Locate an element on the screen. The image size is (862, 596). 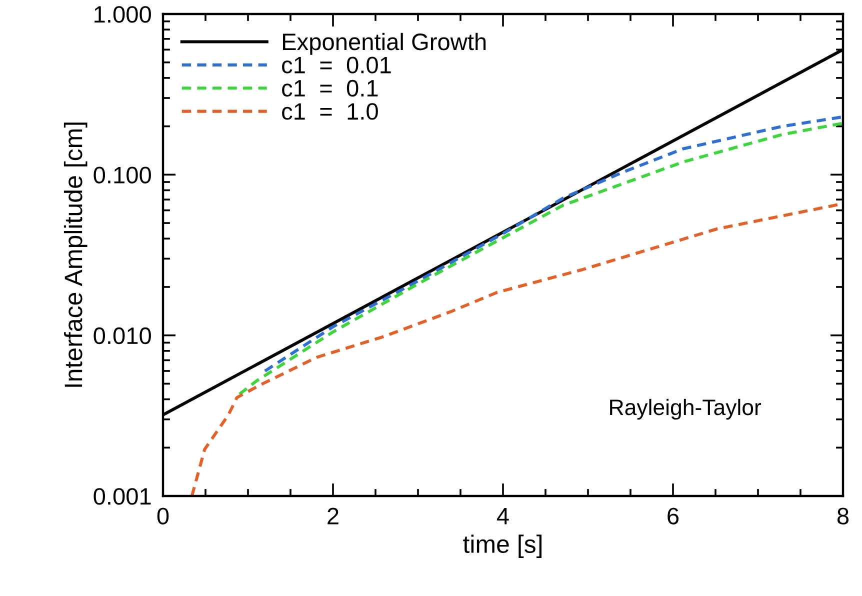
y-axis-title: Interface Amplitude [cm] is located at coordinates (76, 254).